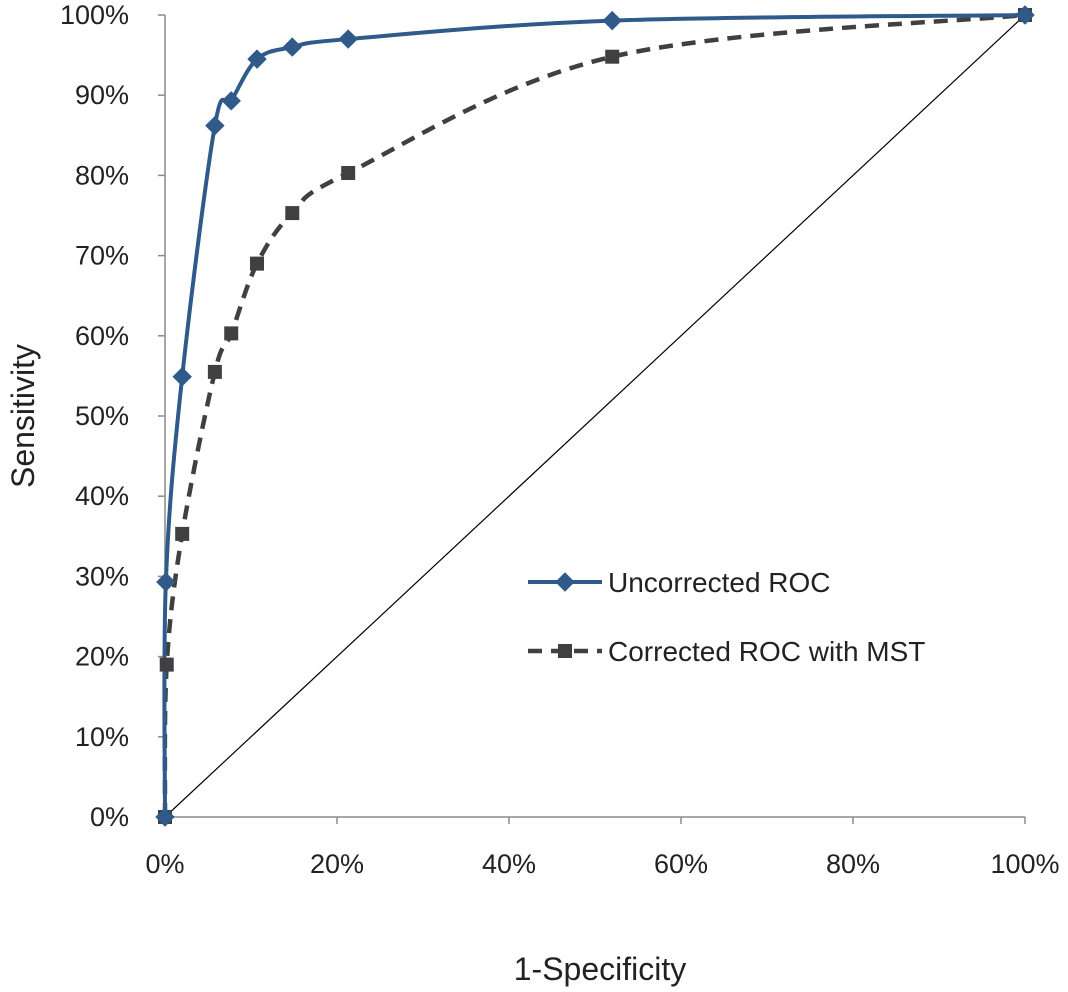 This screenshot has height=992, width=1068. Describe the element at coordinates (94, 15) in the screenshot. I see `y-tick-label: 100%` at that location.